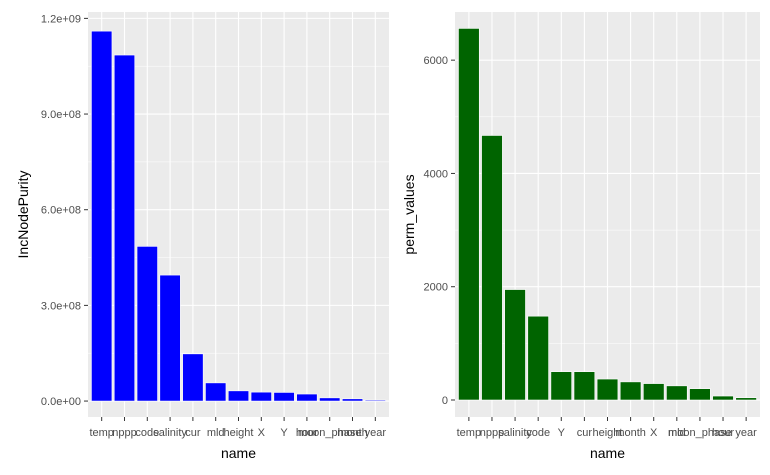 This screenshot has width=770, height=475. What do you see at coordinates (436, 288) in the screenshot?
I see `y-tick-label: 2000` at bounding box center [436, 288].